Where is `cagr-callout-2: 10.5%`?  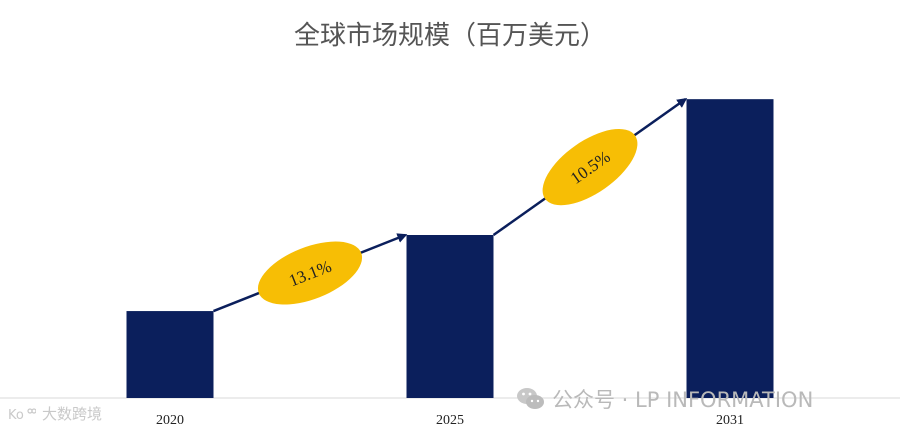 cagr-callout-2: 10.5% is located at coordinates (590, 167).